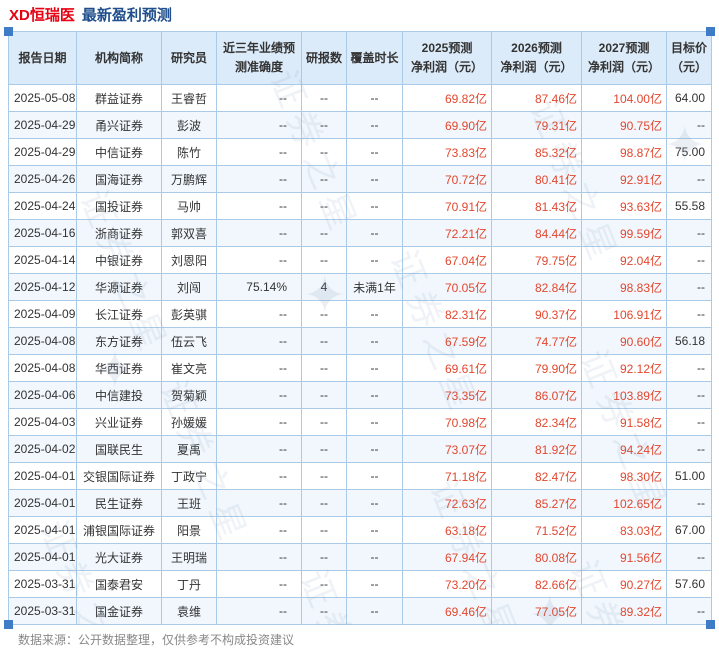 The image size is (719, 654). What do you see at coordinates (119, 58) in the screenshot?
I see `column-header-institution: 机构简称` at bounding box center [119, 58].